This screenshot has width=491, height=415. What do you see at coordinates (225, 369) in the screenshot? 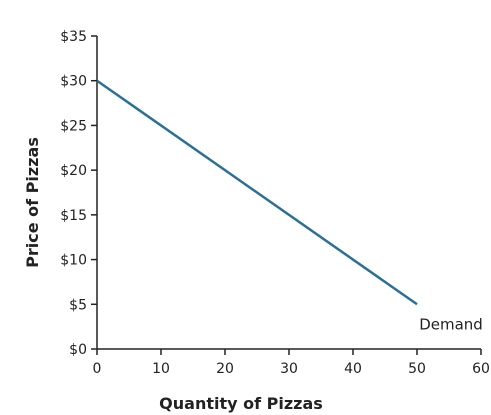
I see `x-tick-label: 20` at bounding box center [225, 369].